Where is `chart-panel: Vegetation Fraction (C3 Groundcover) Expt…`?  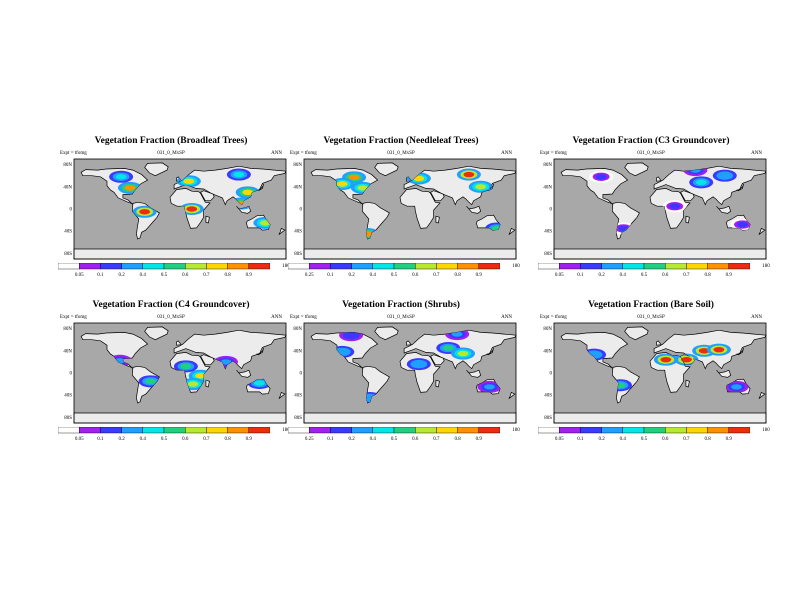
chart-panel: Vegetation Fraction (C3 Groundcover) Expt… is located at coordinates (653, 207).